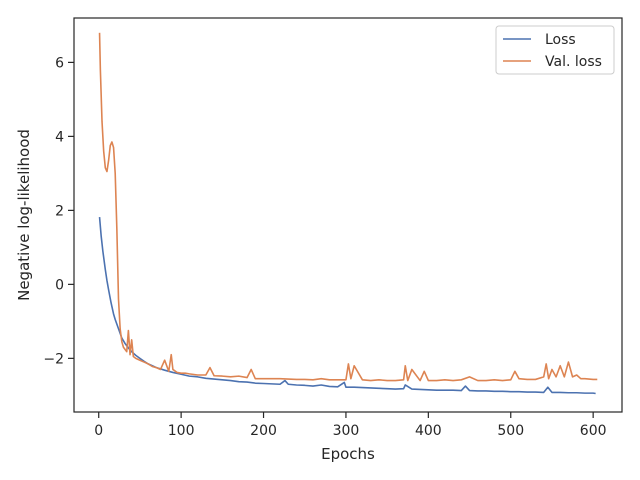 The width and height of the screenshot is (640, 480). What do you see at coordinates (181, 431) in the screenshot?
I see `x-tick-label: 100` at bounding box center [181, 431].